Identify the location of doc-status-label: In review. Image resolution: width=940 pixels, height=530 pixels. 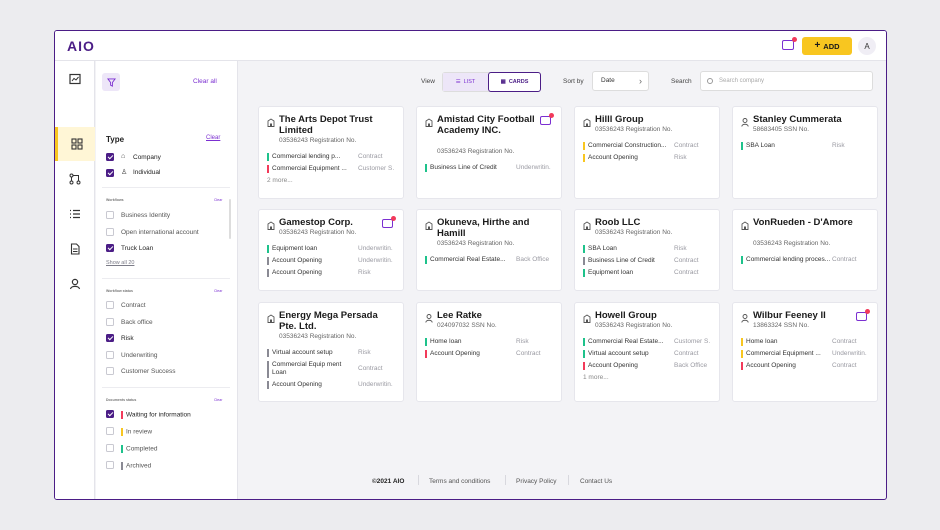
(136, 432).